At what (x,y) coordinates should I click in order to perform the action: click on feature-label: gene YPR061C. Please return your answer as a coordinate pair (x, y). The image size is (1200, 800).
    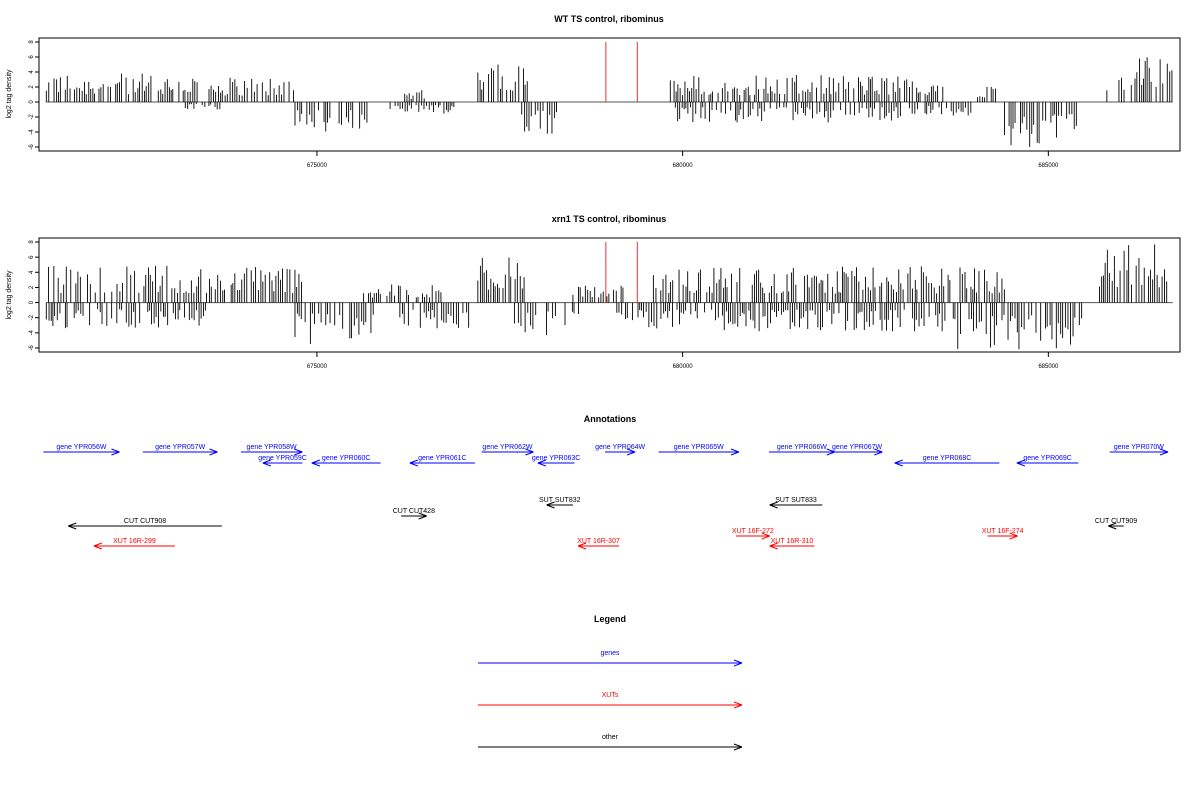
    Looking at the image, I should click on (442, 458).